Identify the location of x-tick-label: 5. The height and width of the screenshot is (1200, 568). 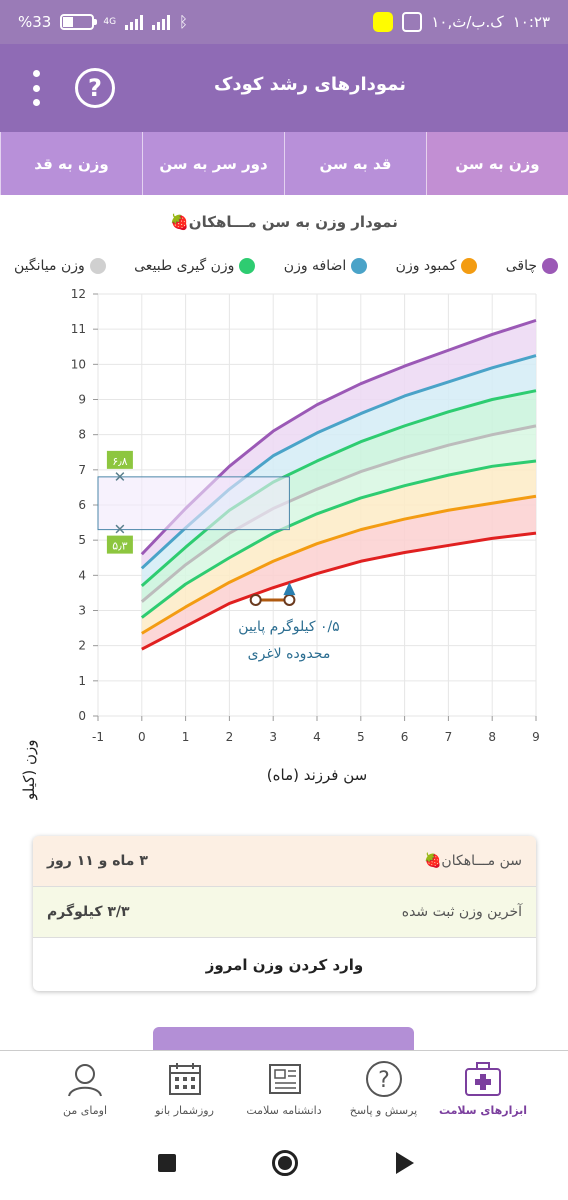
(361, 737).